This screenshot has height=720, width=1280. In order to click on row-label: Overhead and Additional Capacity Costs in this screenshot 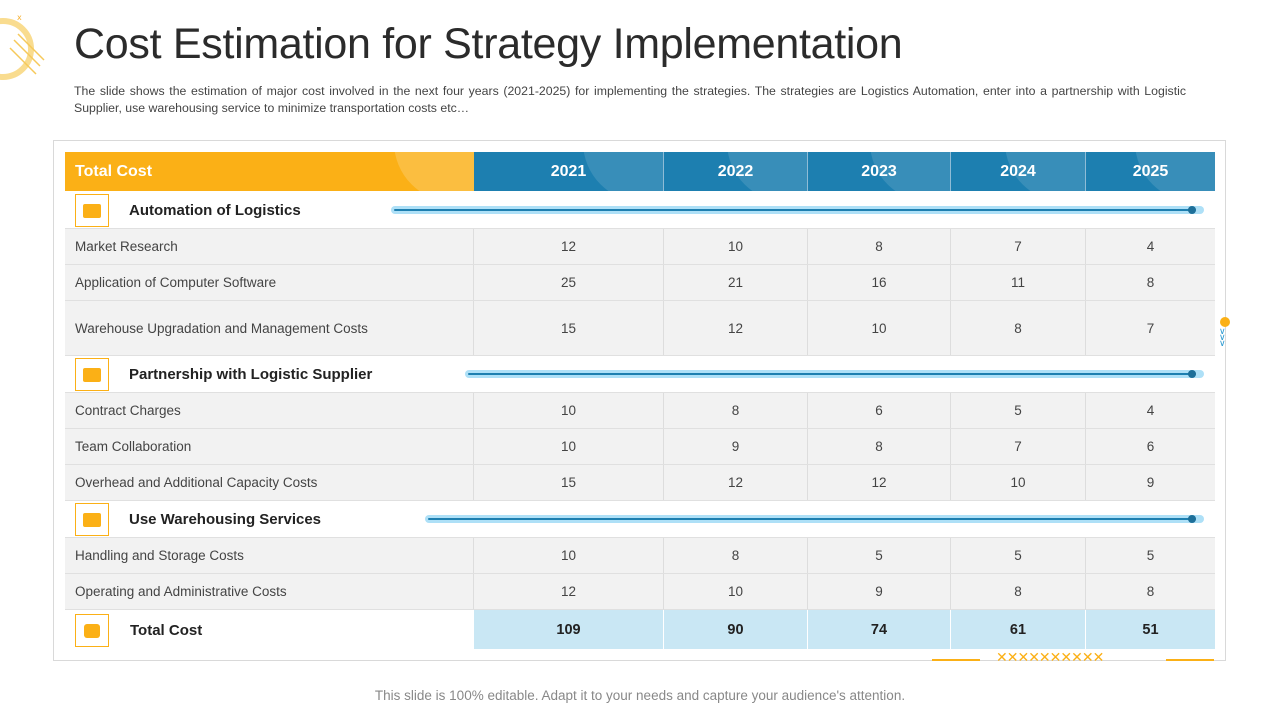, I will do `click(269, 482)`.